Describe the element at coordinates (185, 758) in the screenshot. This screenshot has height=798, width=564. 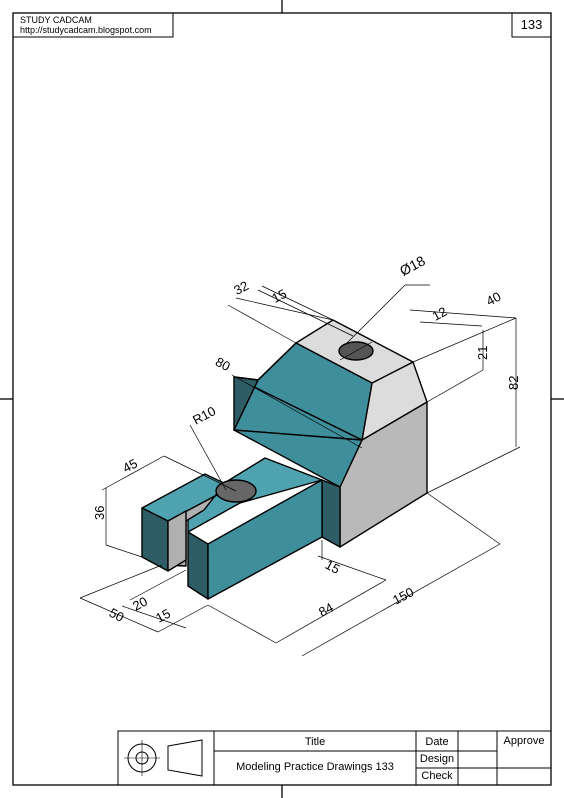
I see `projection-cone` at that location.